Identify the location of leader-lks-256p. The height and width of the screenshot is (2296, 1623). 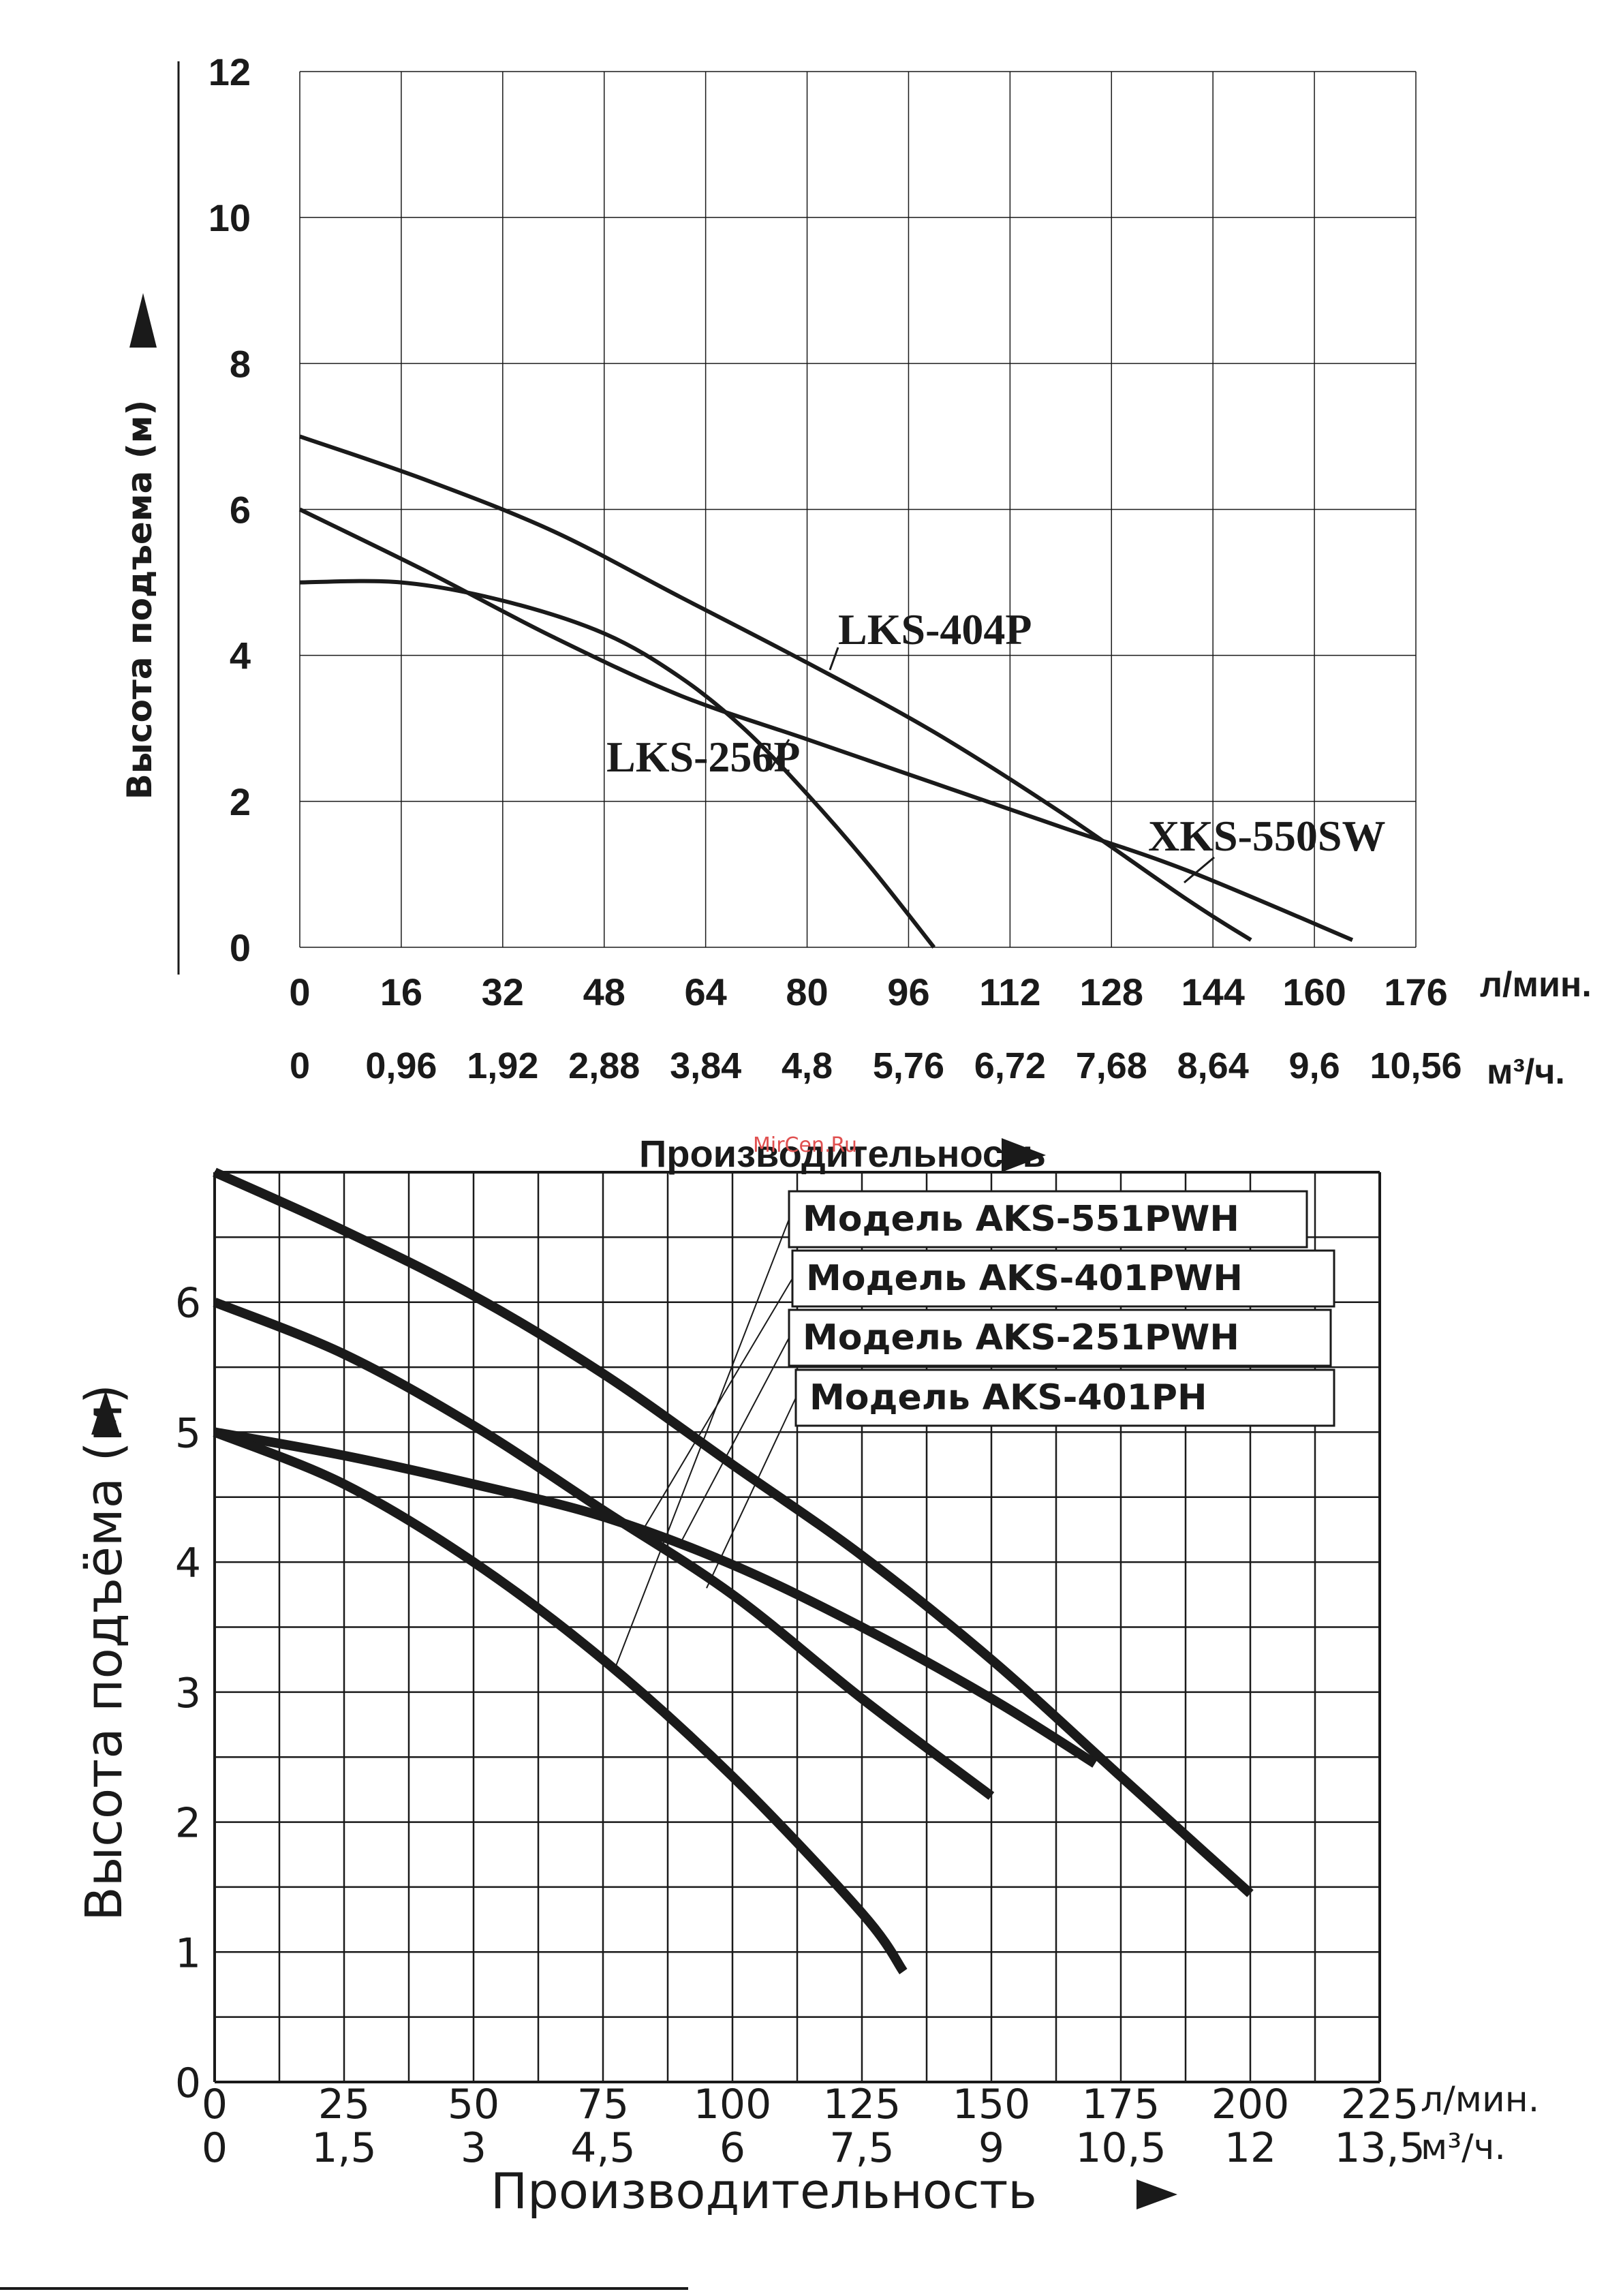
(779, 755).